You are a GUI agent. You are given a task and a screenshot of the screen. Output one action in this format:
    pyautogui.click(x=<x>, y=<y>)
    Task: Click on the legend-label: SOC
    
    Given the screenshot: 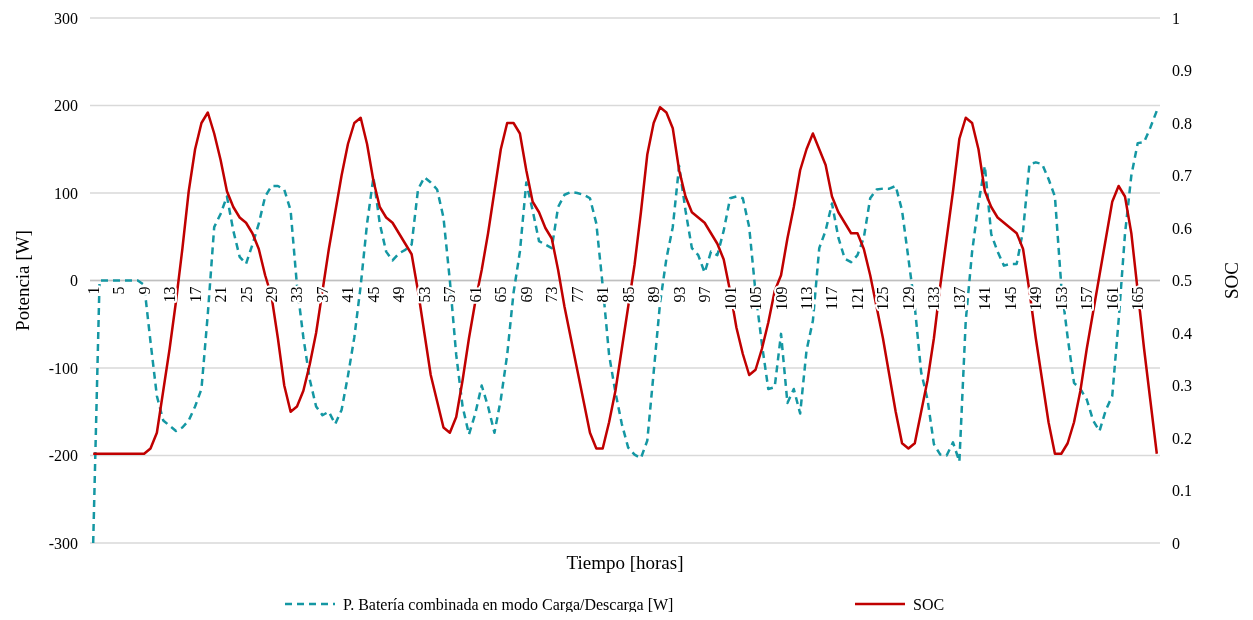 What is the action you would take?
    pyautogui.click(x=929, y=604)
    